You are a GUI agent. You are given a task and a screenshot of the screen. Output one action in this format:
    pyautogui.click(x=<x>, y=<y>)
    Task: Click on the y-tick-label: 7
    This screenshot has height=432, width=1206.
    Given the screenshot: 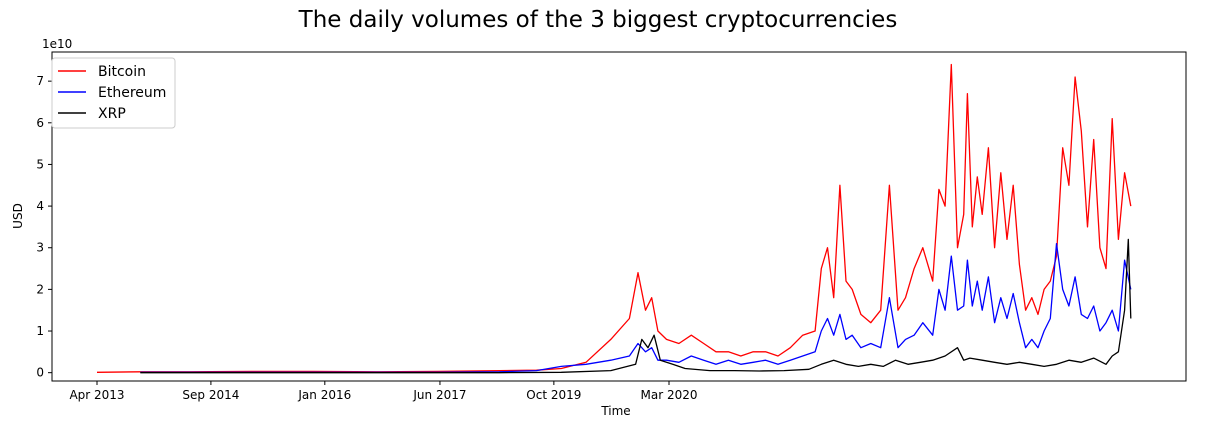 What is the action you would take?
    pyautogui.click(x=40, y=81)
    